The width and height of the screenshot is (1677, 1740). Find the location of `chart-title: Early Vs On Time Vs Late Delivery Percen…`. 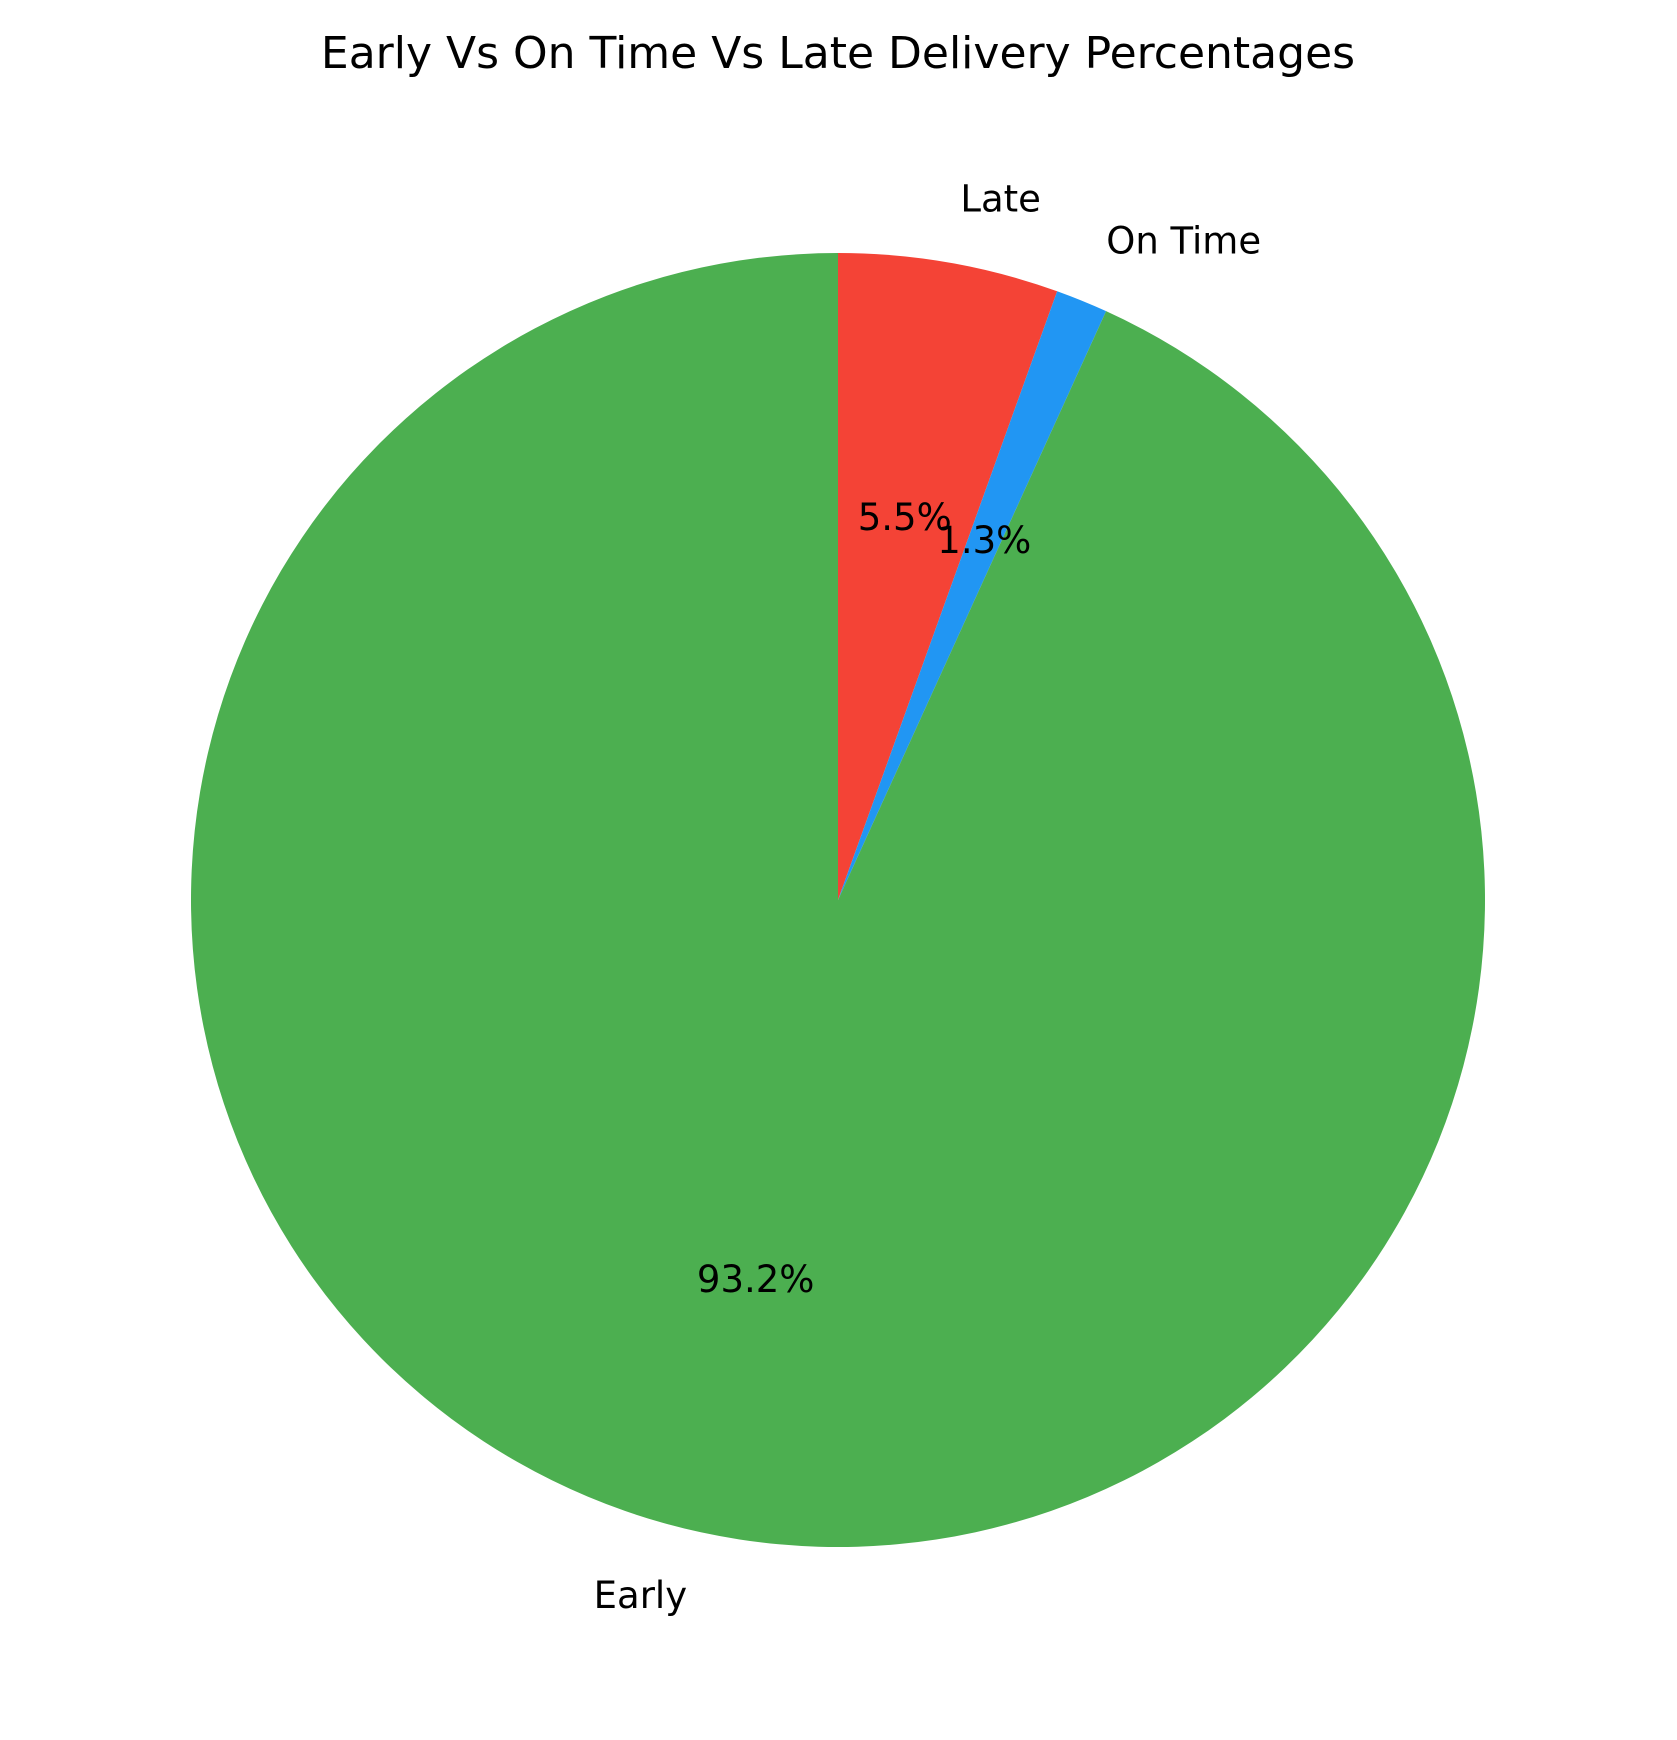

chart-title: Early Vs On Time Vs Late Delivery Percen… is located at coordinates (838, 53).